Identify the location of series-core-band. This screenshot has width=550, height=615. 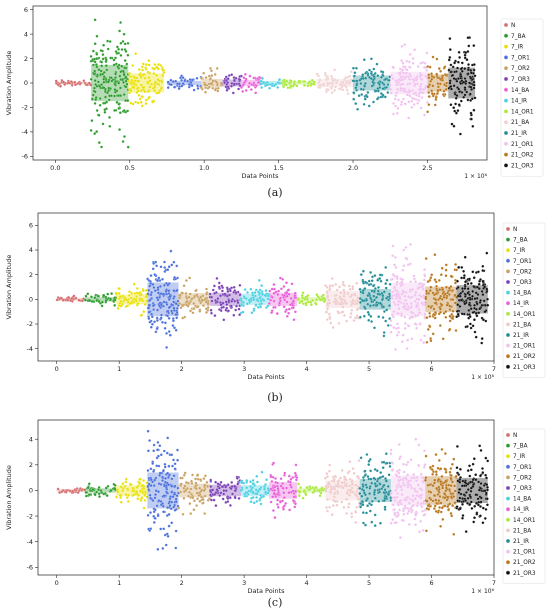
(100, 299).